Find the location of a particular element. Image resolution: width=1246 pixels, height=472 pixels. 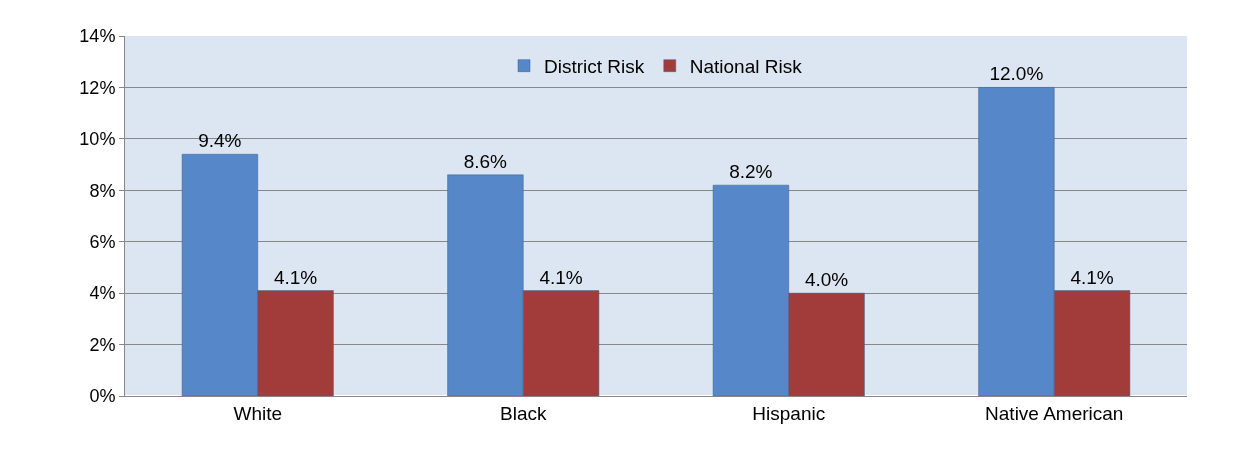

x-tick-label: Hispanic is located at coordinates (789, 413).